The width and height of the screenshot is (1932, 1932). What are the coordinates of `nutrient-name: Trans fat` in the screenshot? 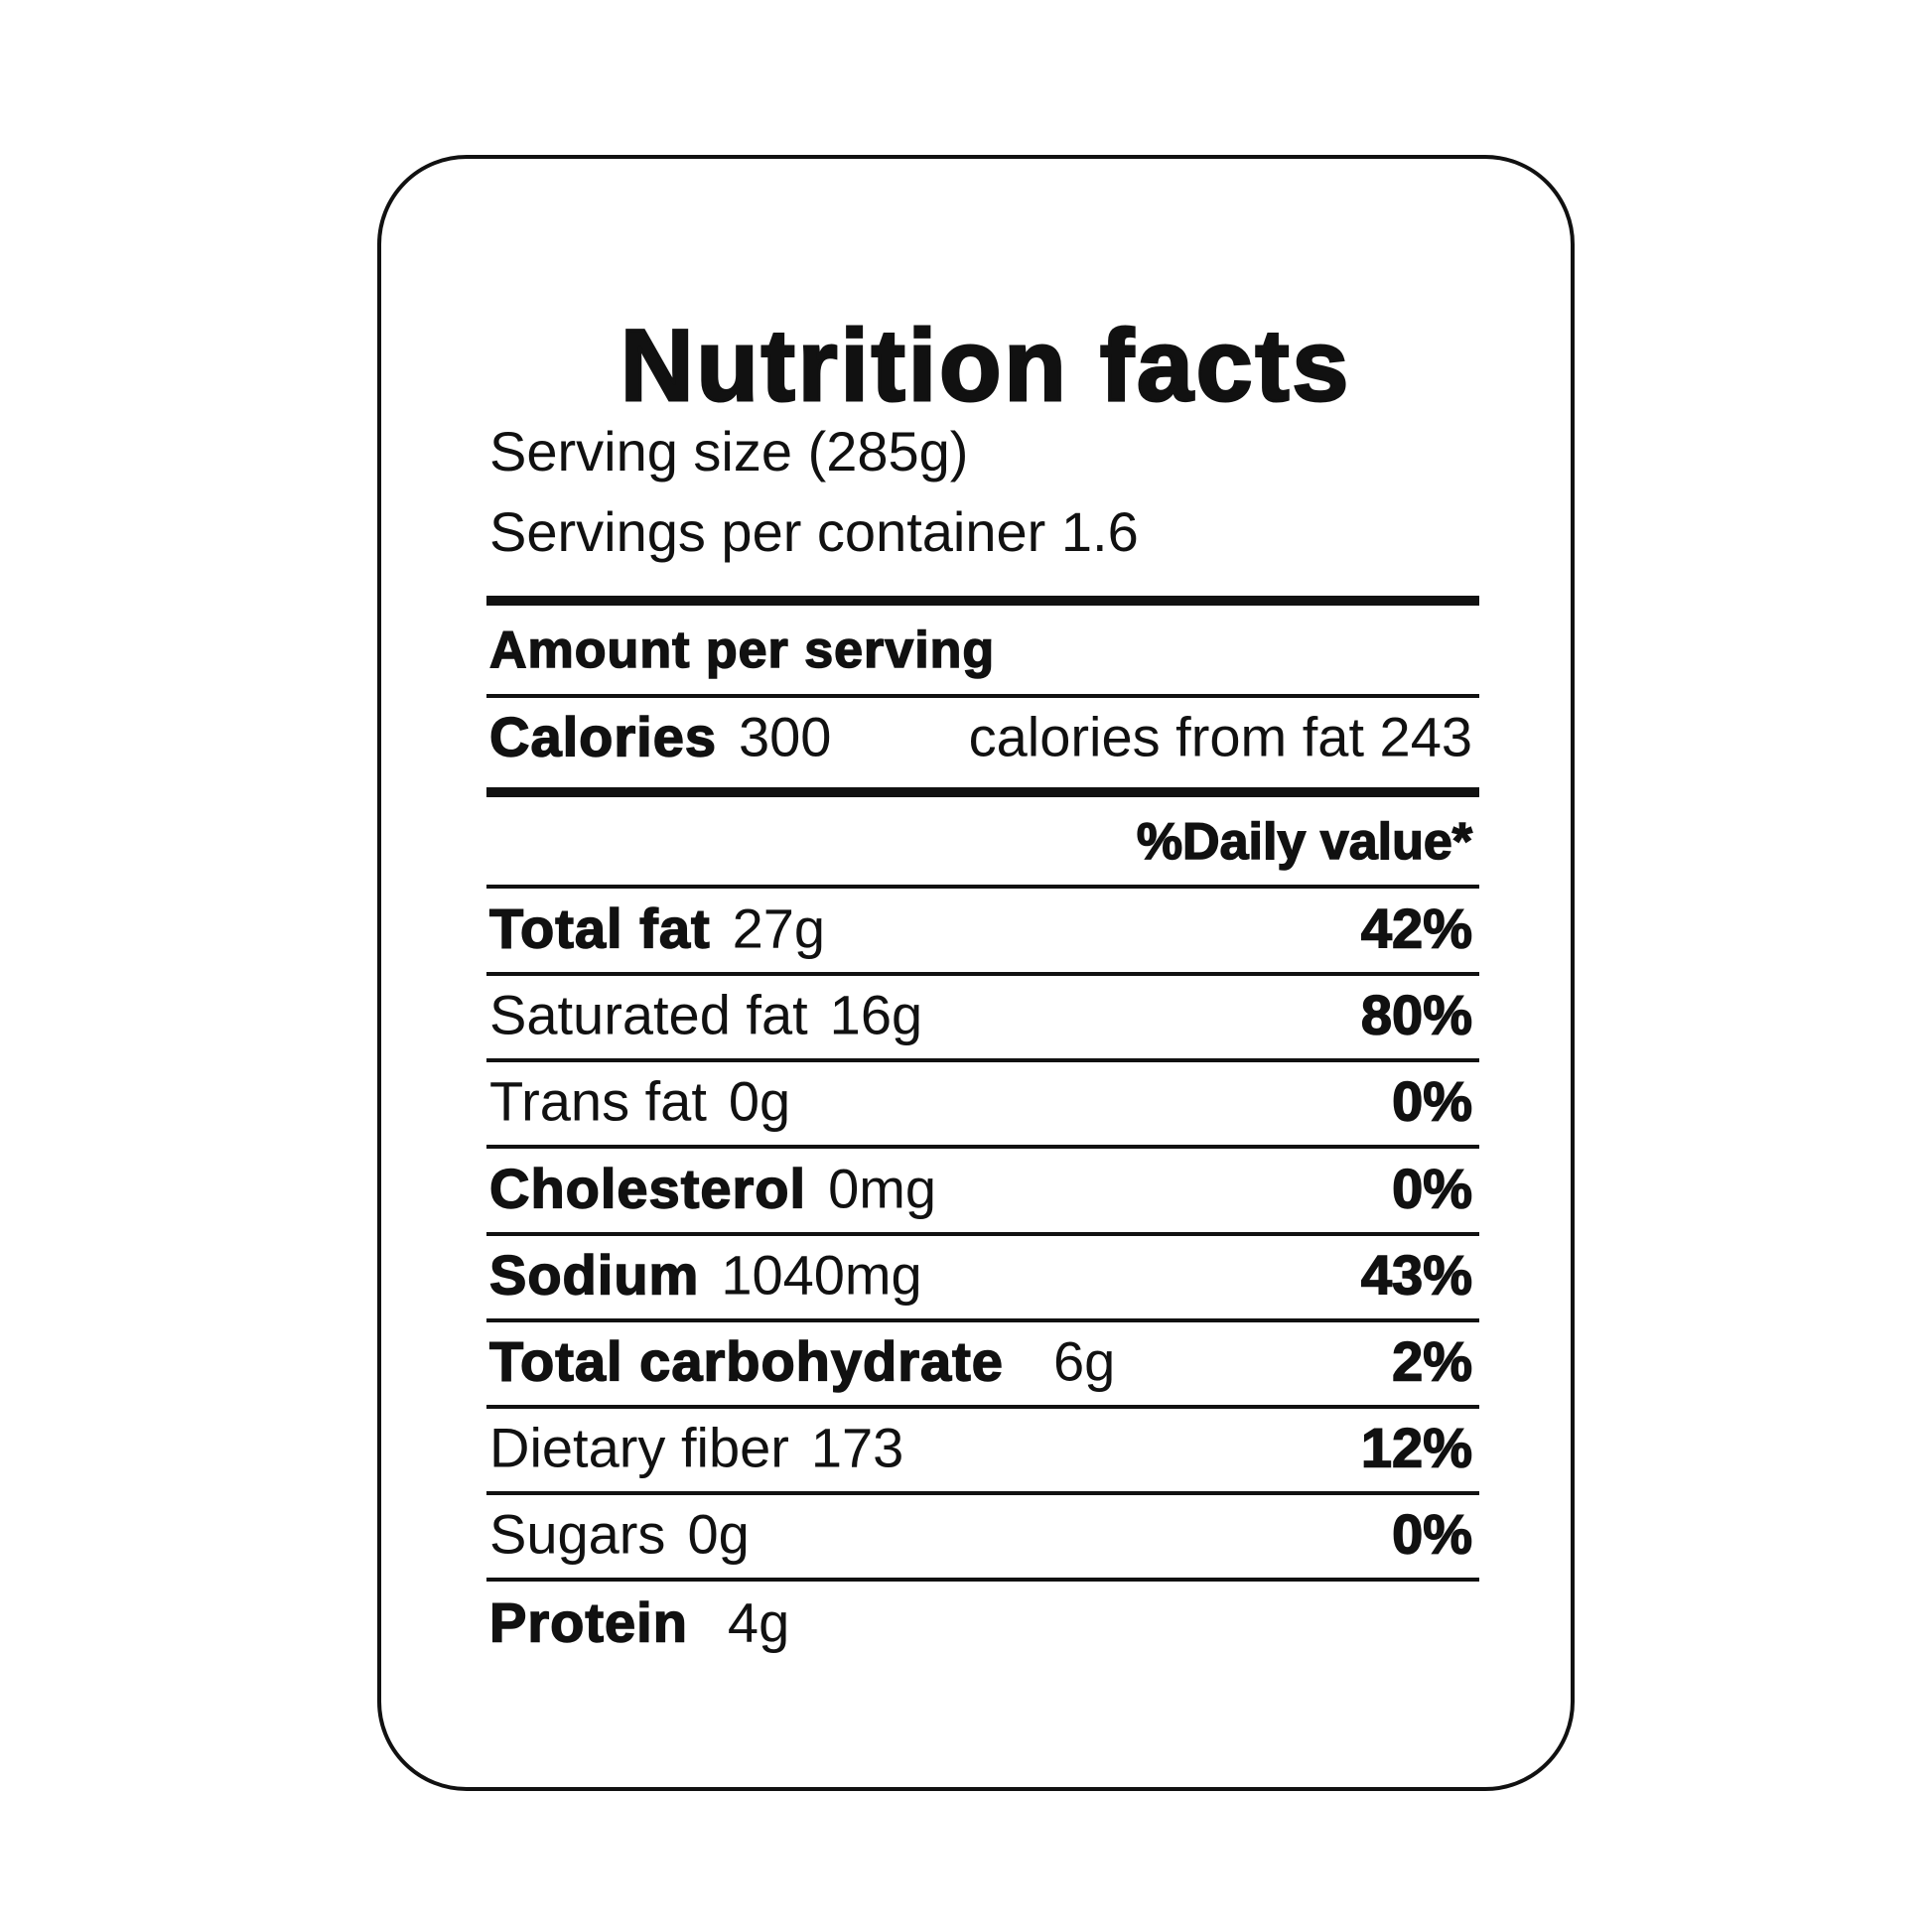 It's located at (598, 1101).